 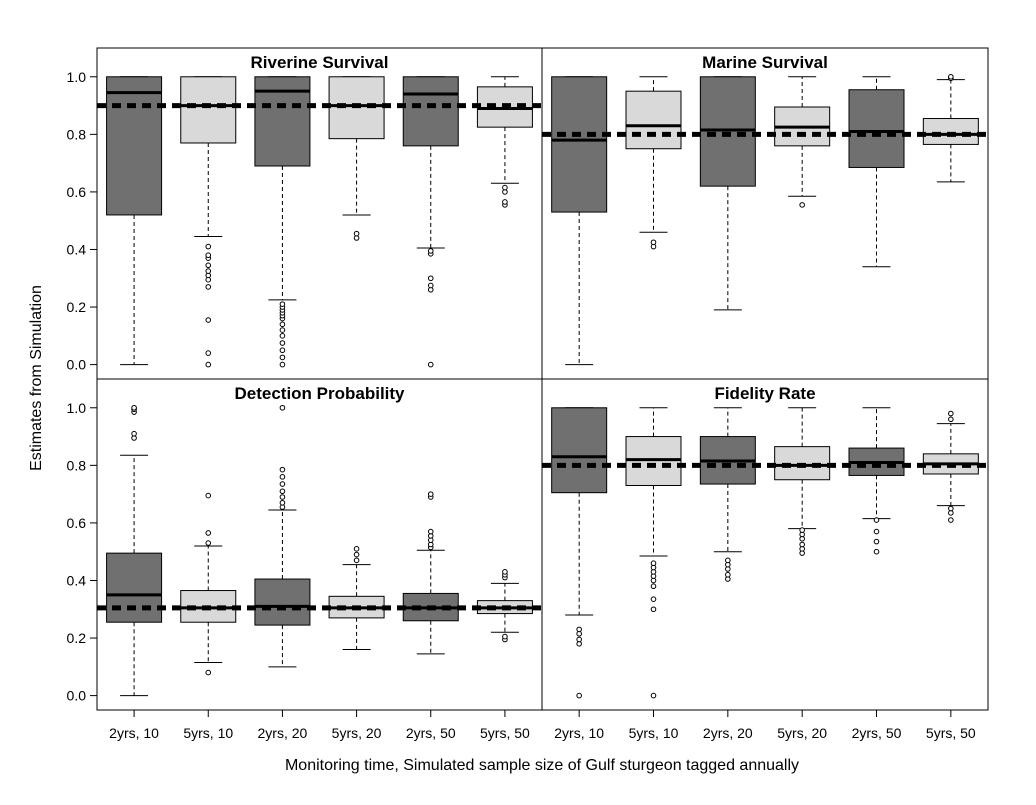 What do you see at coordinates (765, 62) in the screenshot?
I see `panel-title: Marine Survival` at bounding box center [765, 62].